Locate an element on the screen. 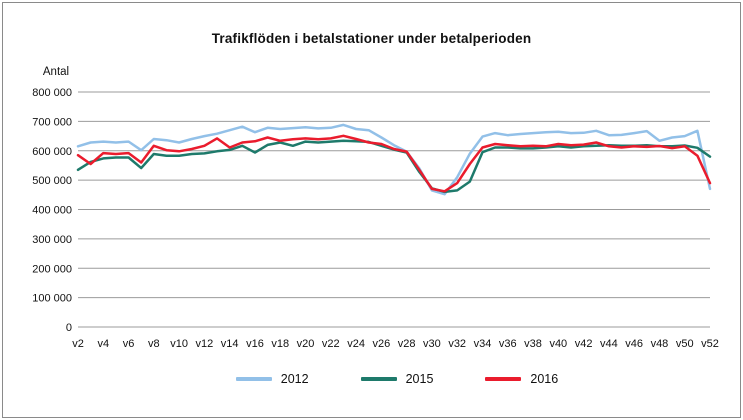  x-tick-label: v14 is located at coordinates (230, 344).